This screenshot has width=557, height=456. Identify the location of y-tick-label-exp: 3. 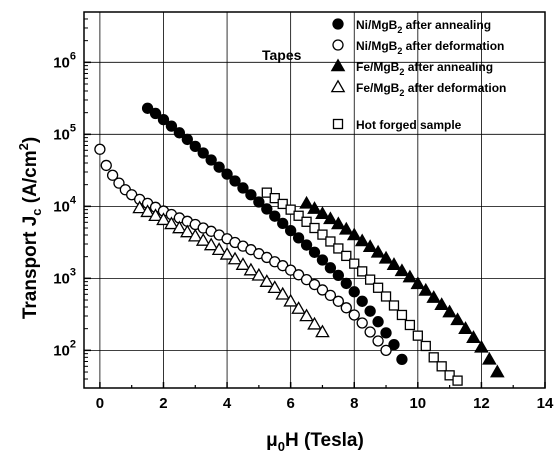
(73, 272).